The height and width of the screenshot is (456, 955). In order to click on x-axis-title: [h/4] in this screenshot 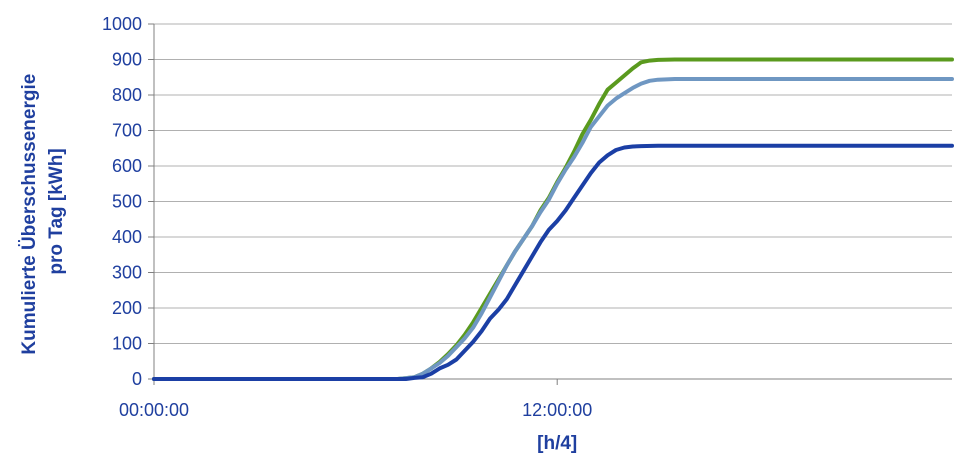, I will do `click(557, 443)`.